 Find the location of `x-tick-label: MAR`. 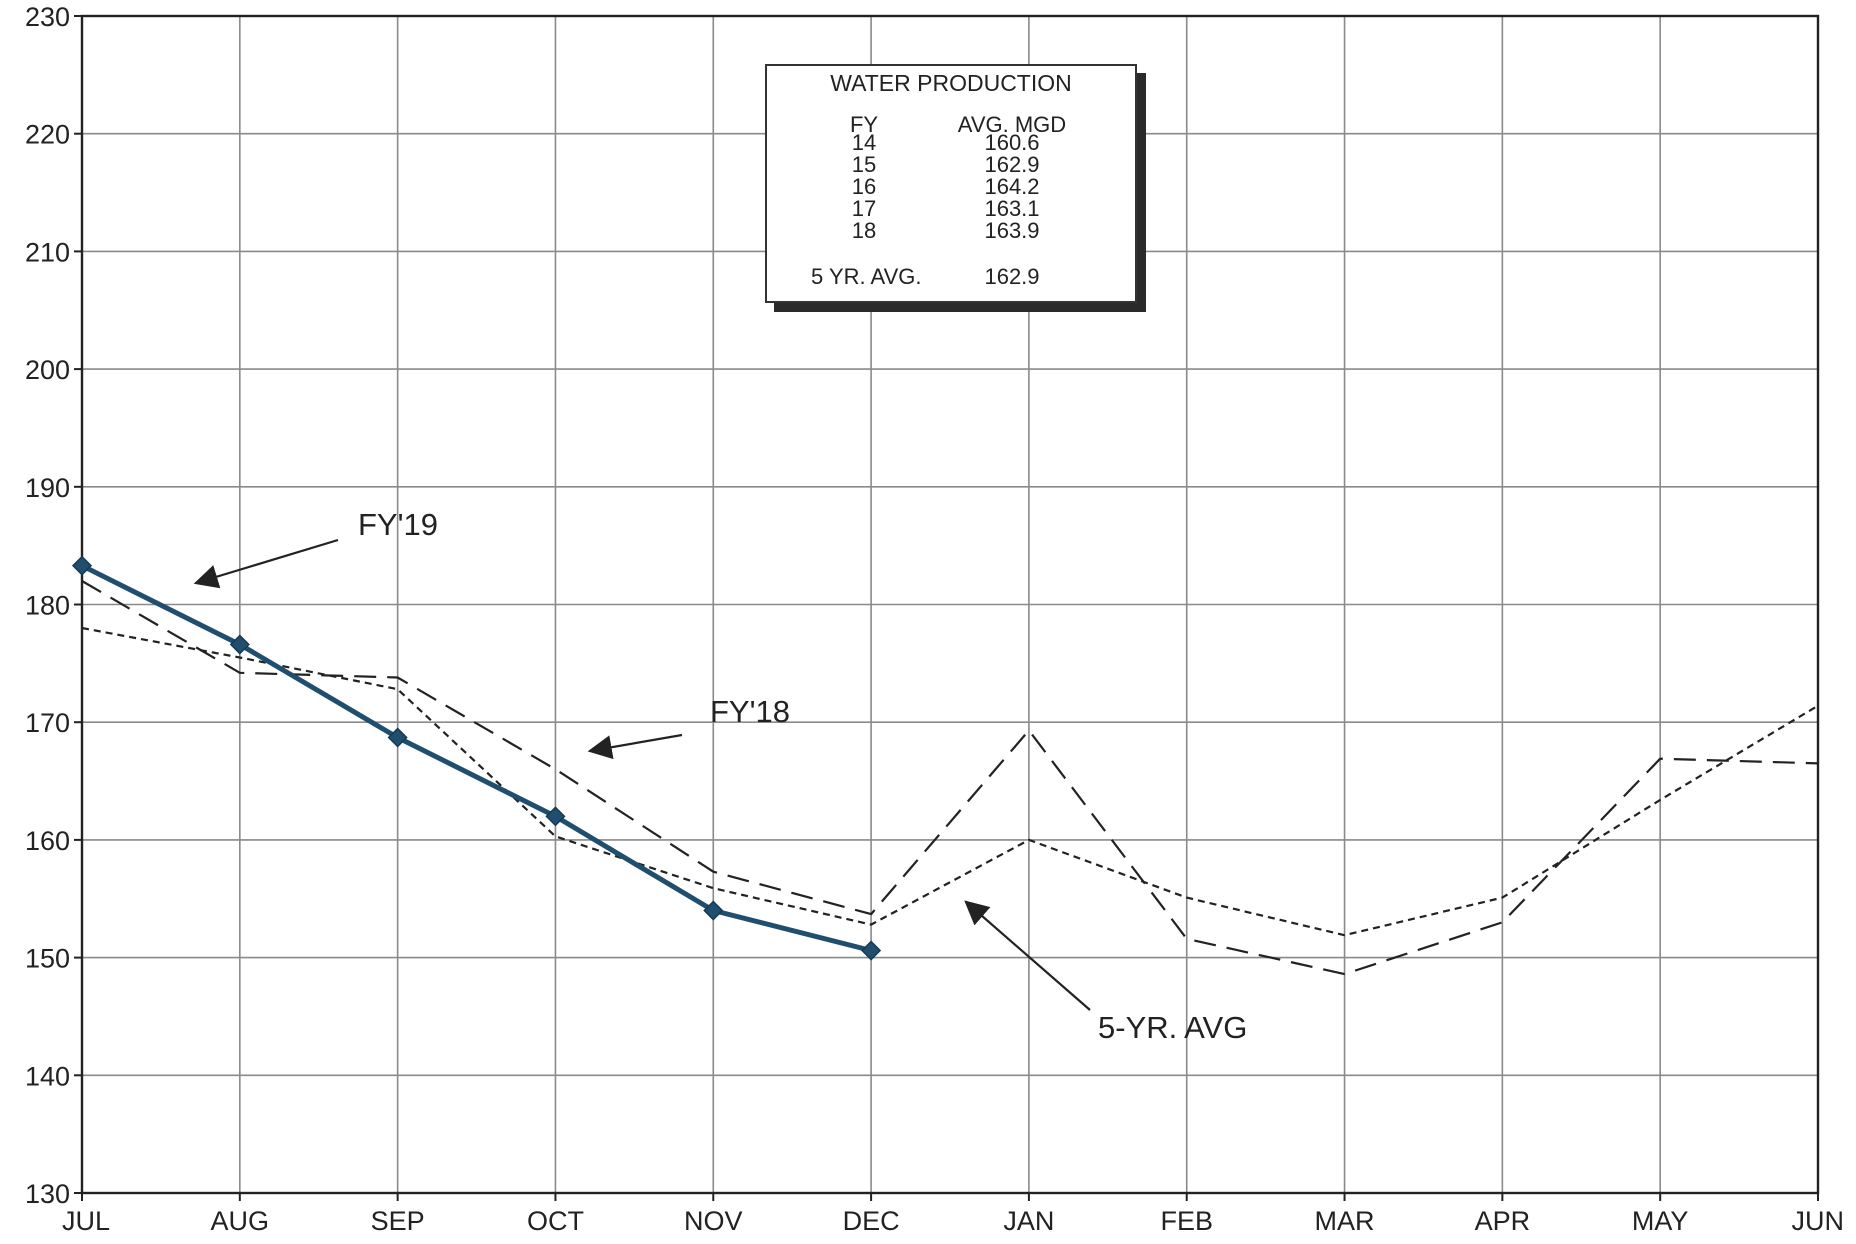

x-tick-label: MAR is located at coordinates (1345, 1221).